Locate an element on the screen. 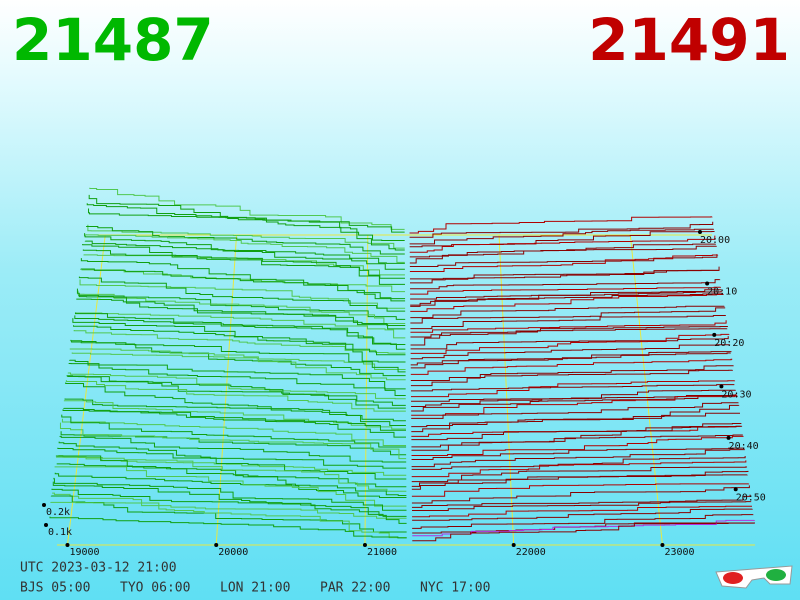 The height and width of the screenshot is (600, 800). 3d-glasses is located at coordinates (754, 577).